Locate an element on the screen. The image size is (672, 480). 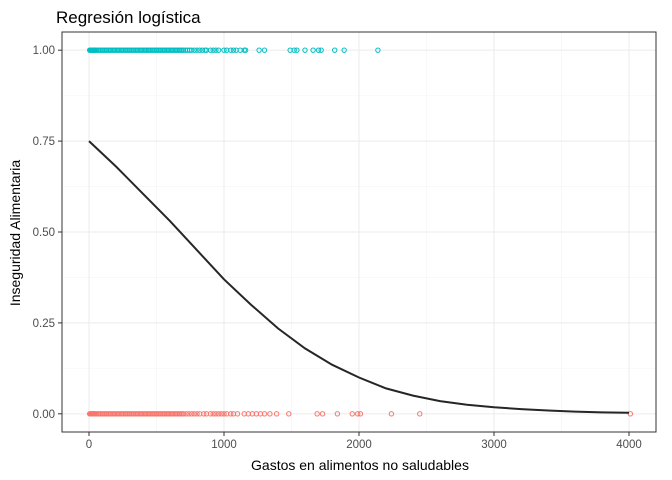
y-axis: 0.00 0.25 0.50 0.75 1.00 is located at coordinates (47, 233).